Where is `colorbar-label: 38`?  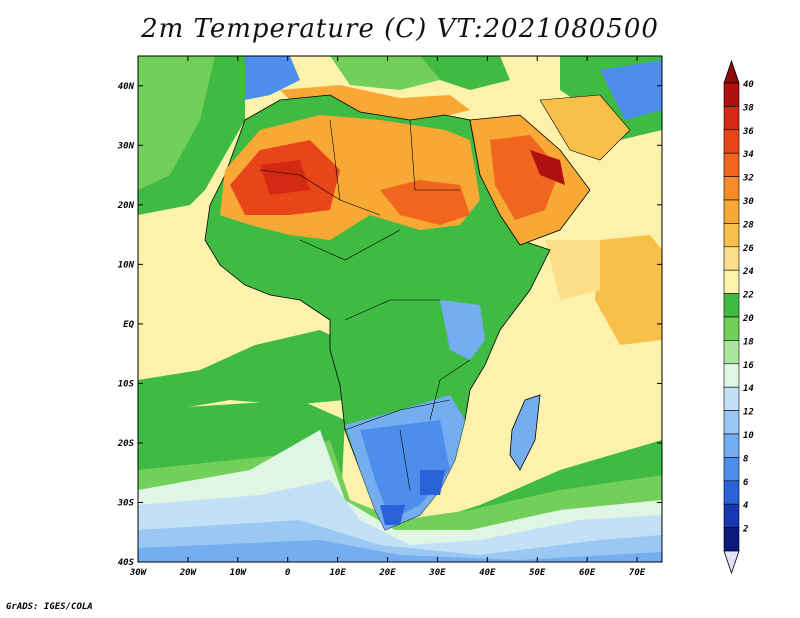 colorbar-label: 38 is located at coordinates (748, 108).